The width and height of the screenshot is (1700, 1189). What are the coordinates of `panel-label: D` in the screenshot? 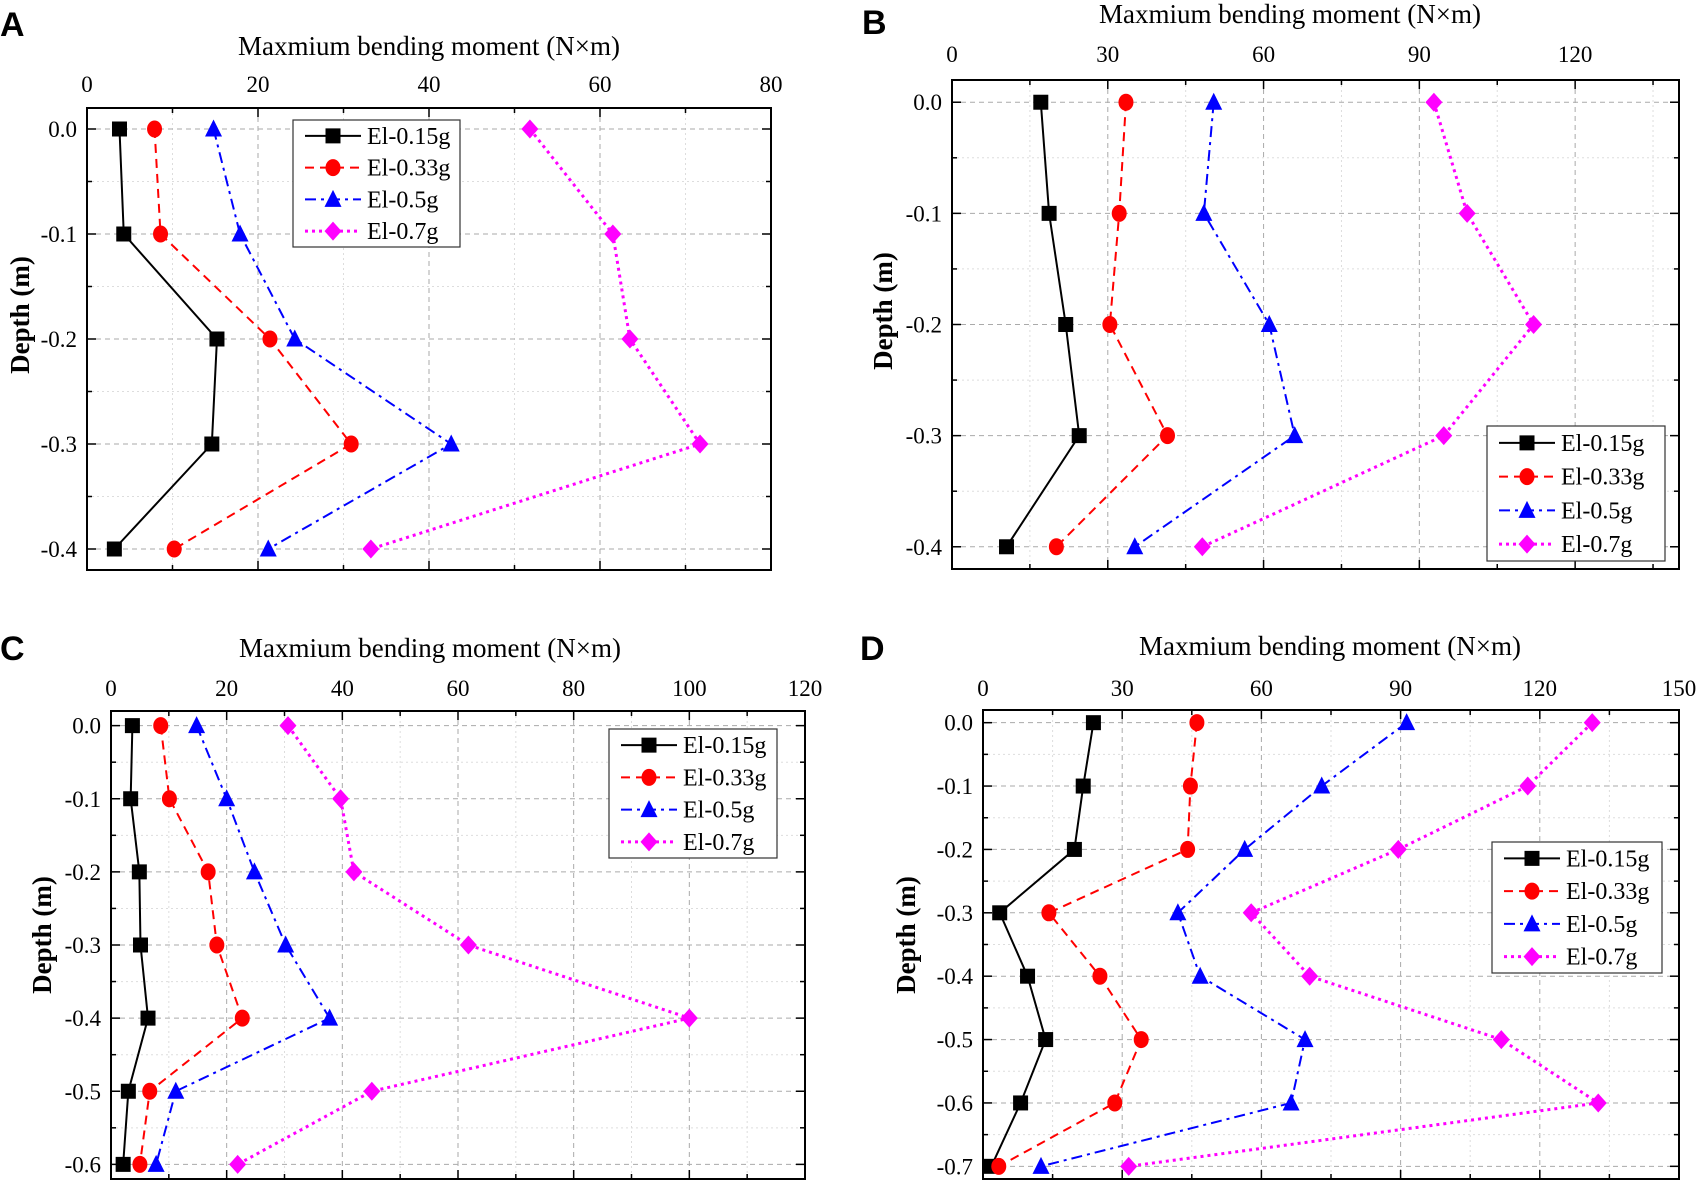 It's located at (872, 649).